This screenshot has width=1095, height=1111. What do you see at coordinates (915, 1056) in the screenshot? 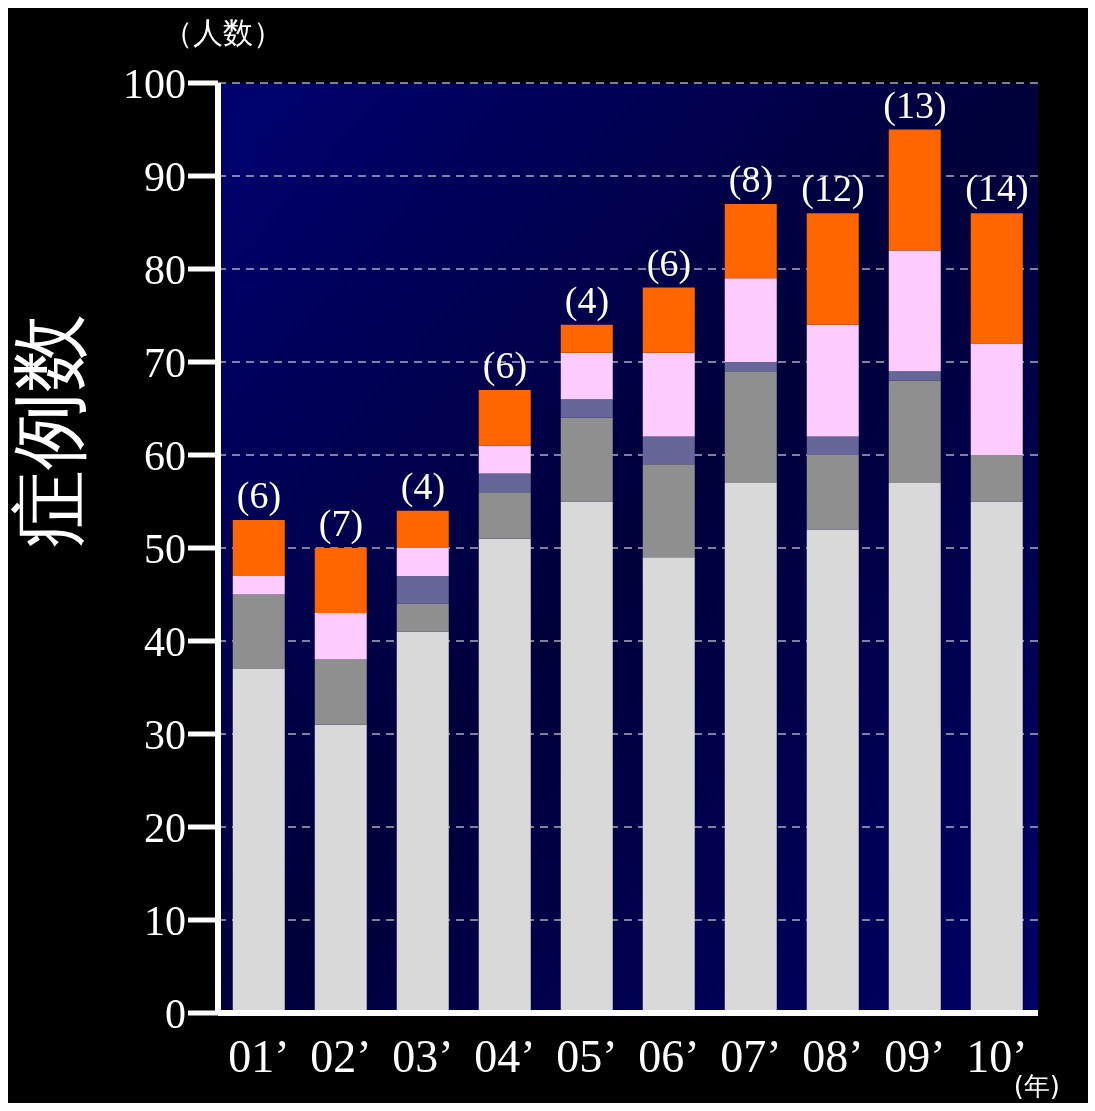
I see `x-tick-label: 09’` at bounding box center [915, 1056].